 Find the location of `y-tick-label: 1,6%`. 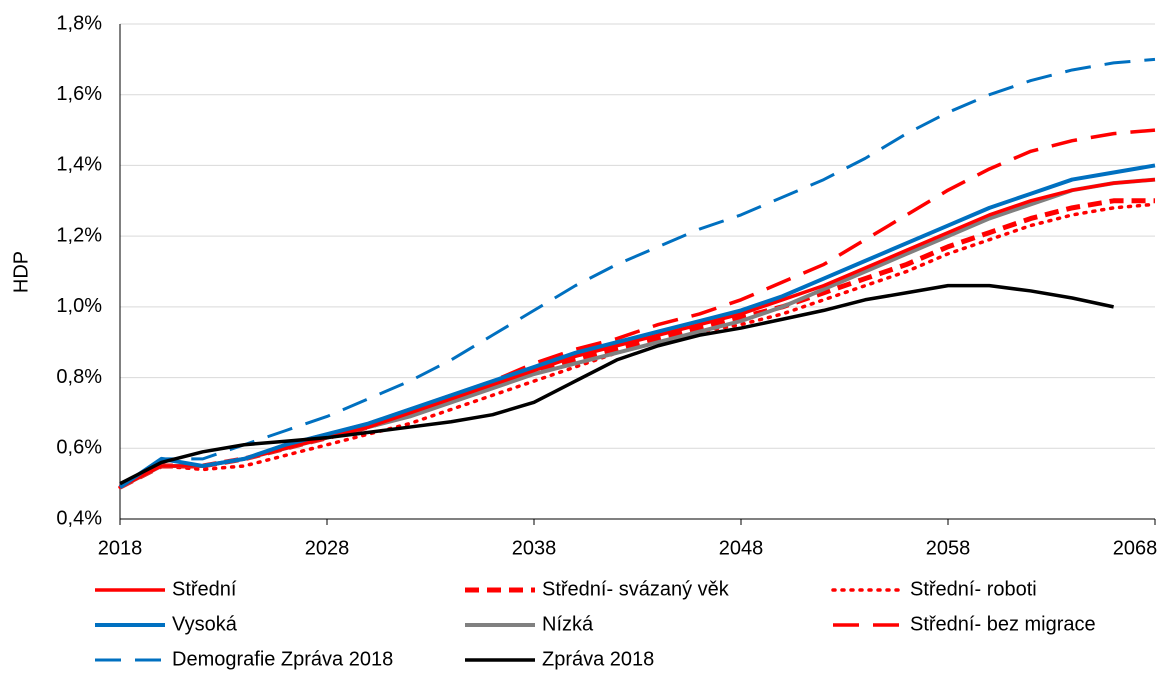

y-tick-label: 1,6% is located at coordinates (79, 94).